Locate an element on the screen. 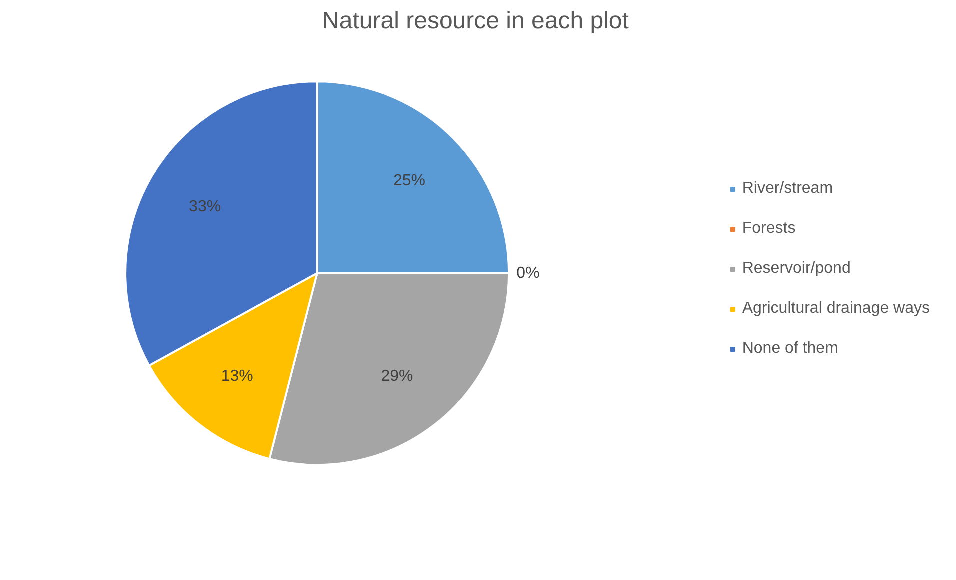 The image size is (956, 580). legend-label: Forests is located at coordinates (769, 229).